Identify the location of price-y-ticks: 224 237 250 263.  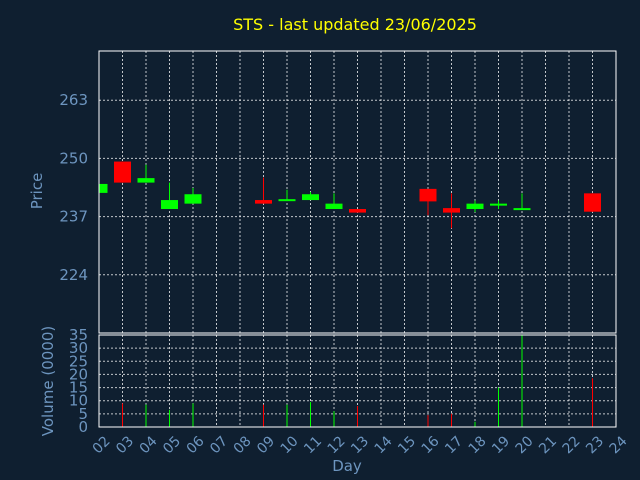
(73, 187).